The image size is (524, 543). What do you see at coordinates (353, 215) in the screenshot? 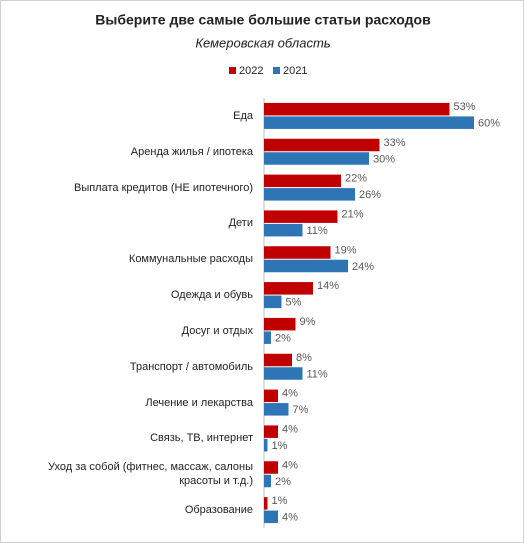
I see `value-label: 21%` at bounding box center [353, 215].